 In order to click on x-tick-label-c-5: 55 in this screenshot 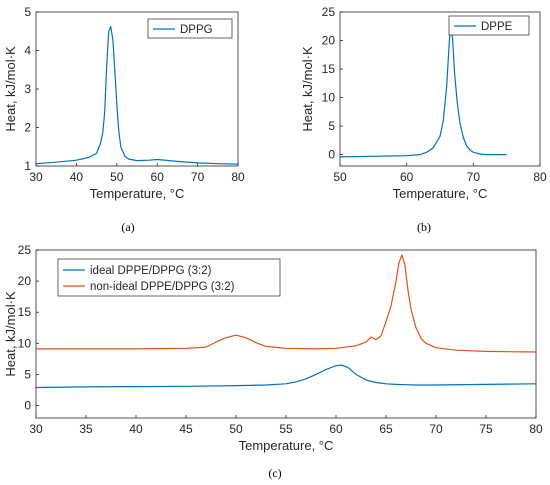, I will do `click(286, 429)`.